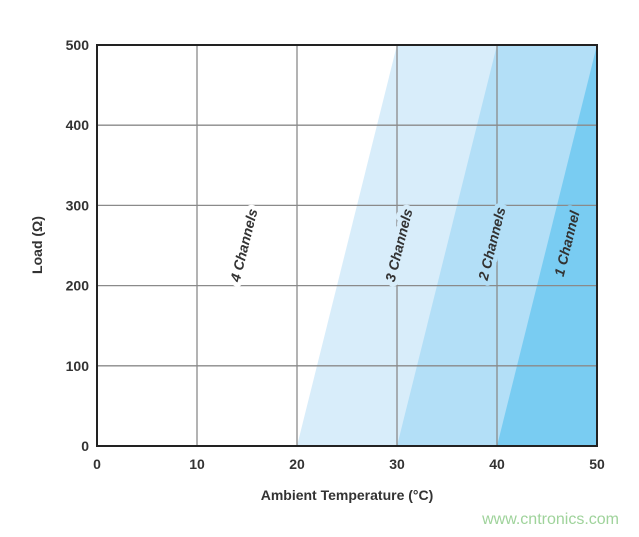 The image size is (639, 537). Describe the element at coordinates (347, 495) in the screenshot. I see `x-axis-label: Ambient Temperature (°C)` at that location.